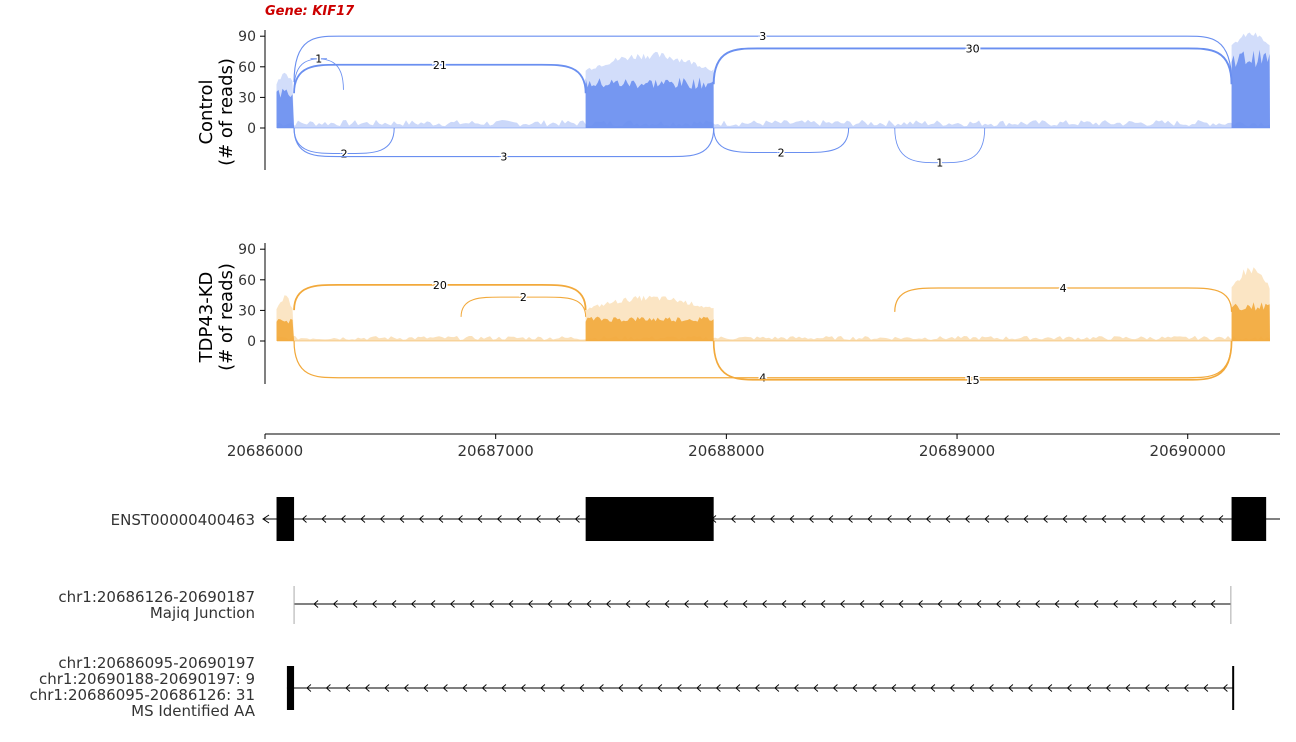  I want to click on junction-count-label: 3, so click(762, 36).